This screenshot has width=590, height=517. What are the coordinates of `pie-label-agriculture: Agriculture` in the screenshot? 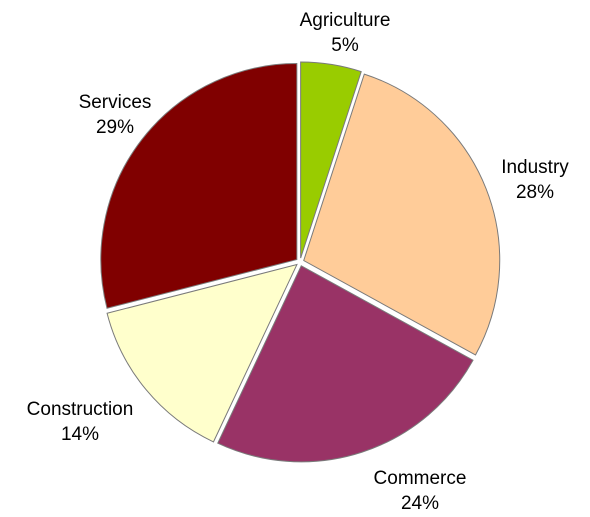 It's located at (345, 20).